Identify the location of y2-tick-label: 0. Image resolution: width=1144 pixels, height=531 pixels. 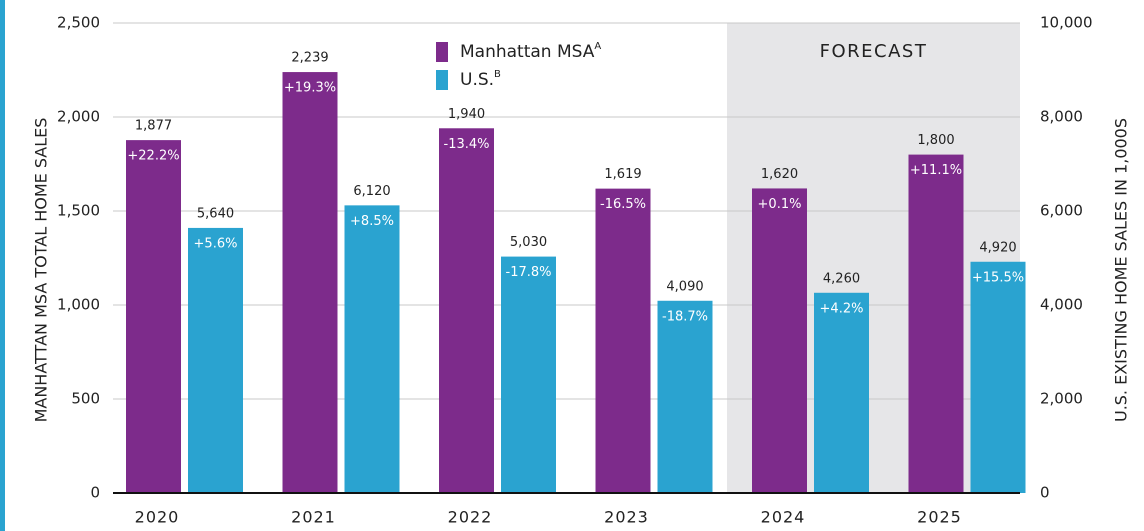
(1045, 493).